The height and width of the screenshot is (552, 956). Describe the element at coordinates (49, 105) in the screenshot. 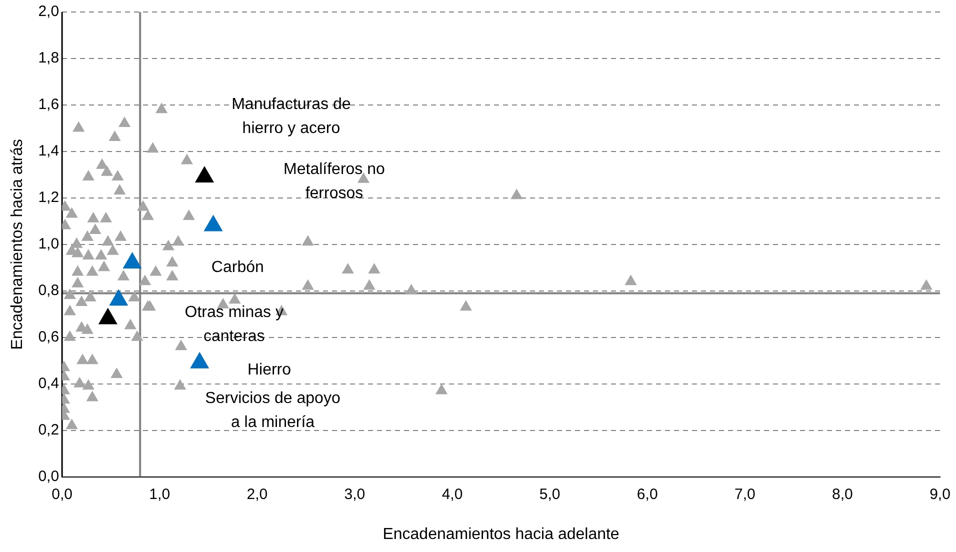

I see `y-tick-label: 1,6` at that location.